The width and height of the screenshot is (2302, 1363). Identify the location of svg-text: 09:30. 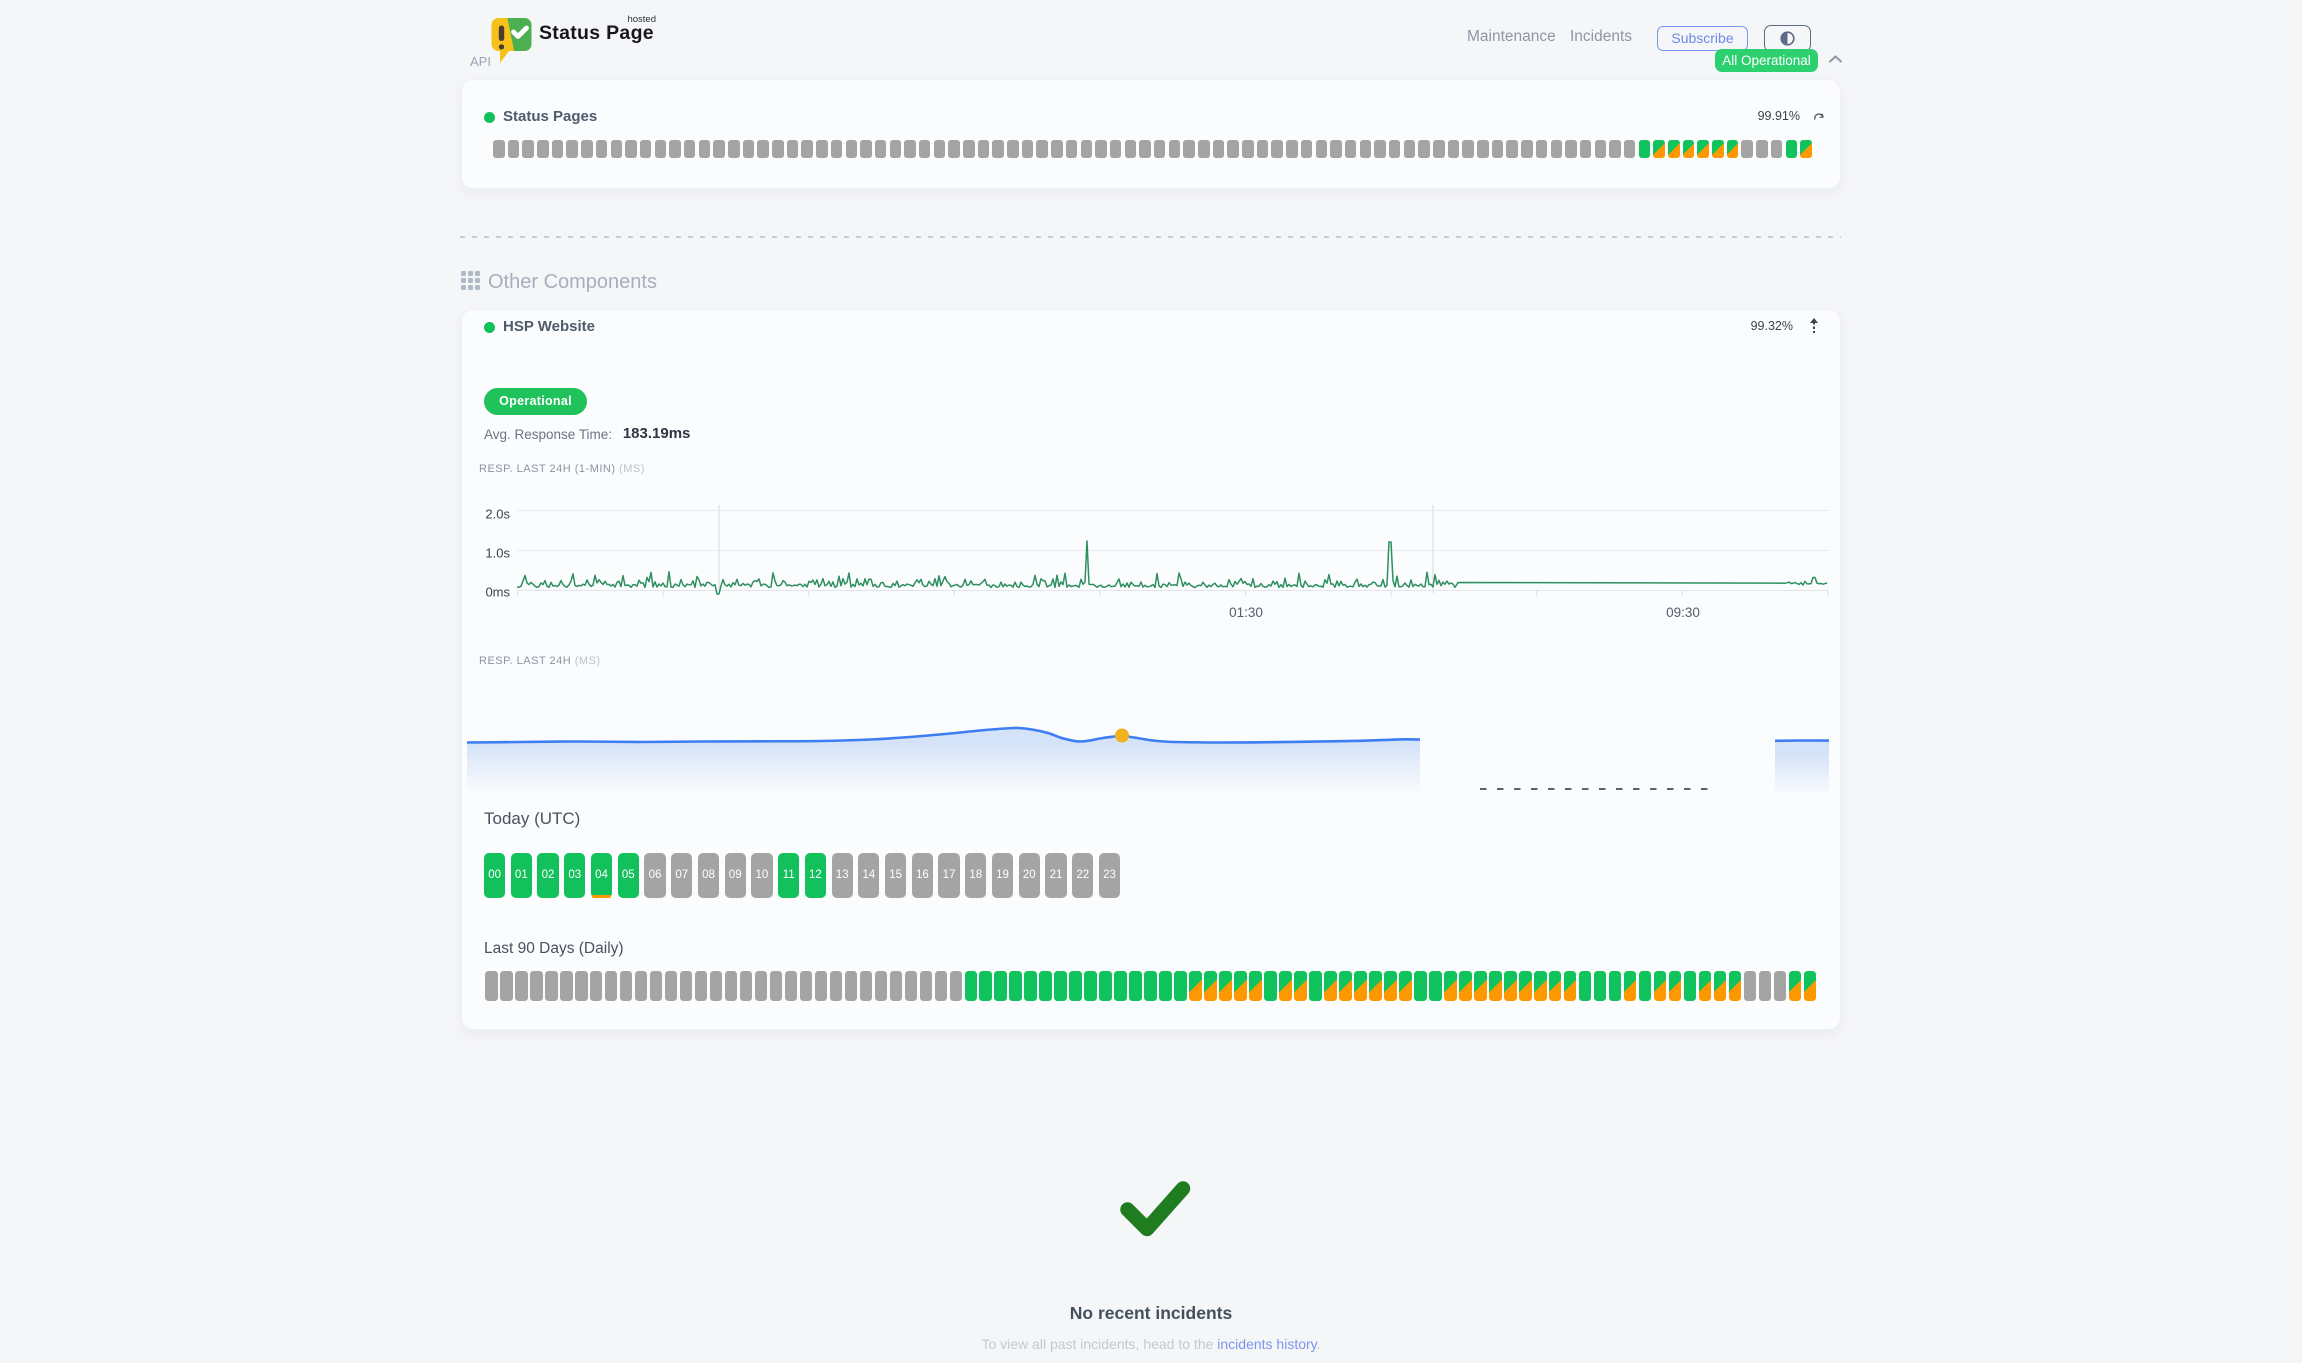
(1683, 612).